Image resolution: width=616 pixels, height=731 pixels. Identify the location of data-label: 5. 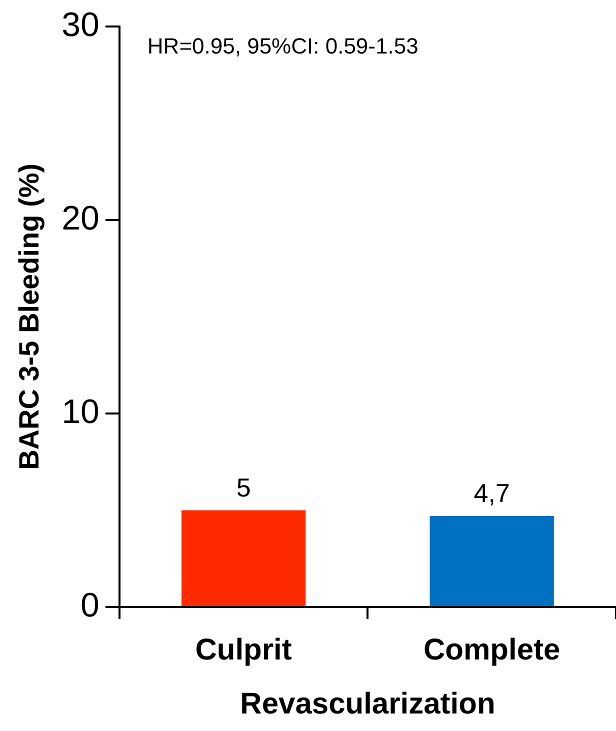
(243, 487).